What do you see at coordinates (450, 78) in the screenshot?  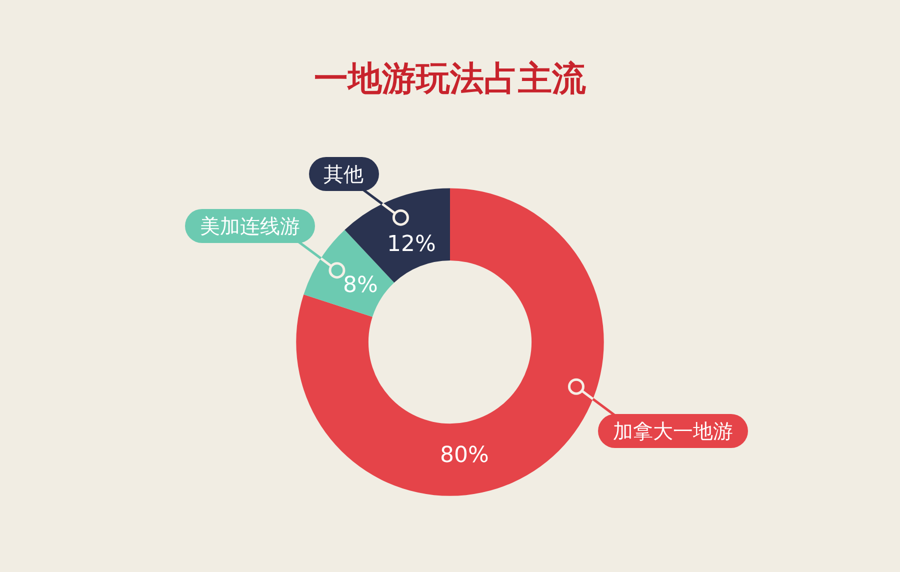 I see `chart-title: 一地游玩法占主流` at bounding box center [450, 78].